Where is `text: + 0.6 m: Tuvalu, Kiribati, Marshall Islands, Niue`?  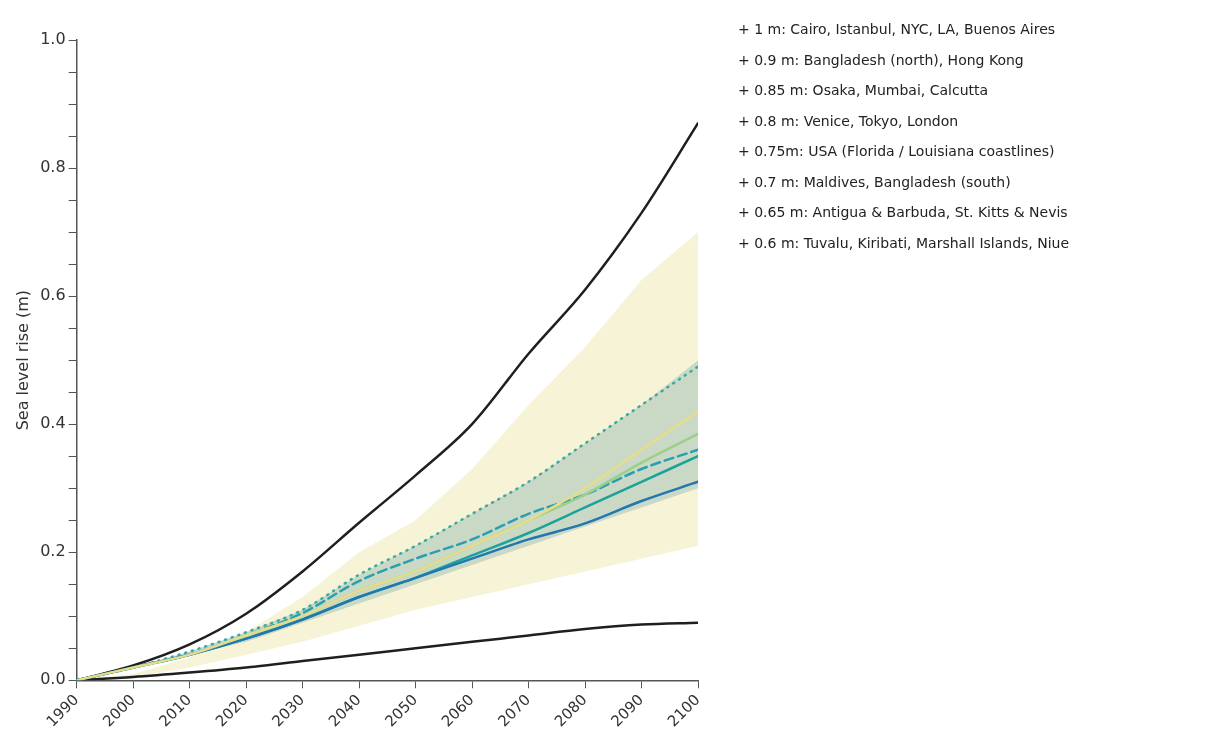
text: + 0.6 m: Tuvalu, Kiribati, Marshall Islands, Niue is located at coordinates (904, 243).